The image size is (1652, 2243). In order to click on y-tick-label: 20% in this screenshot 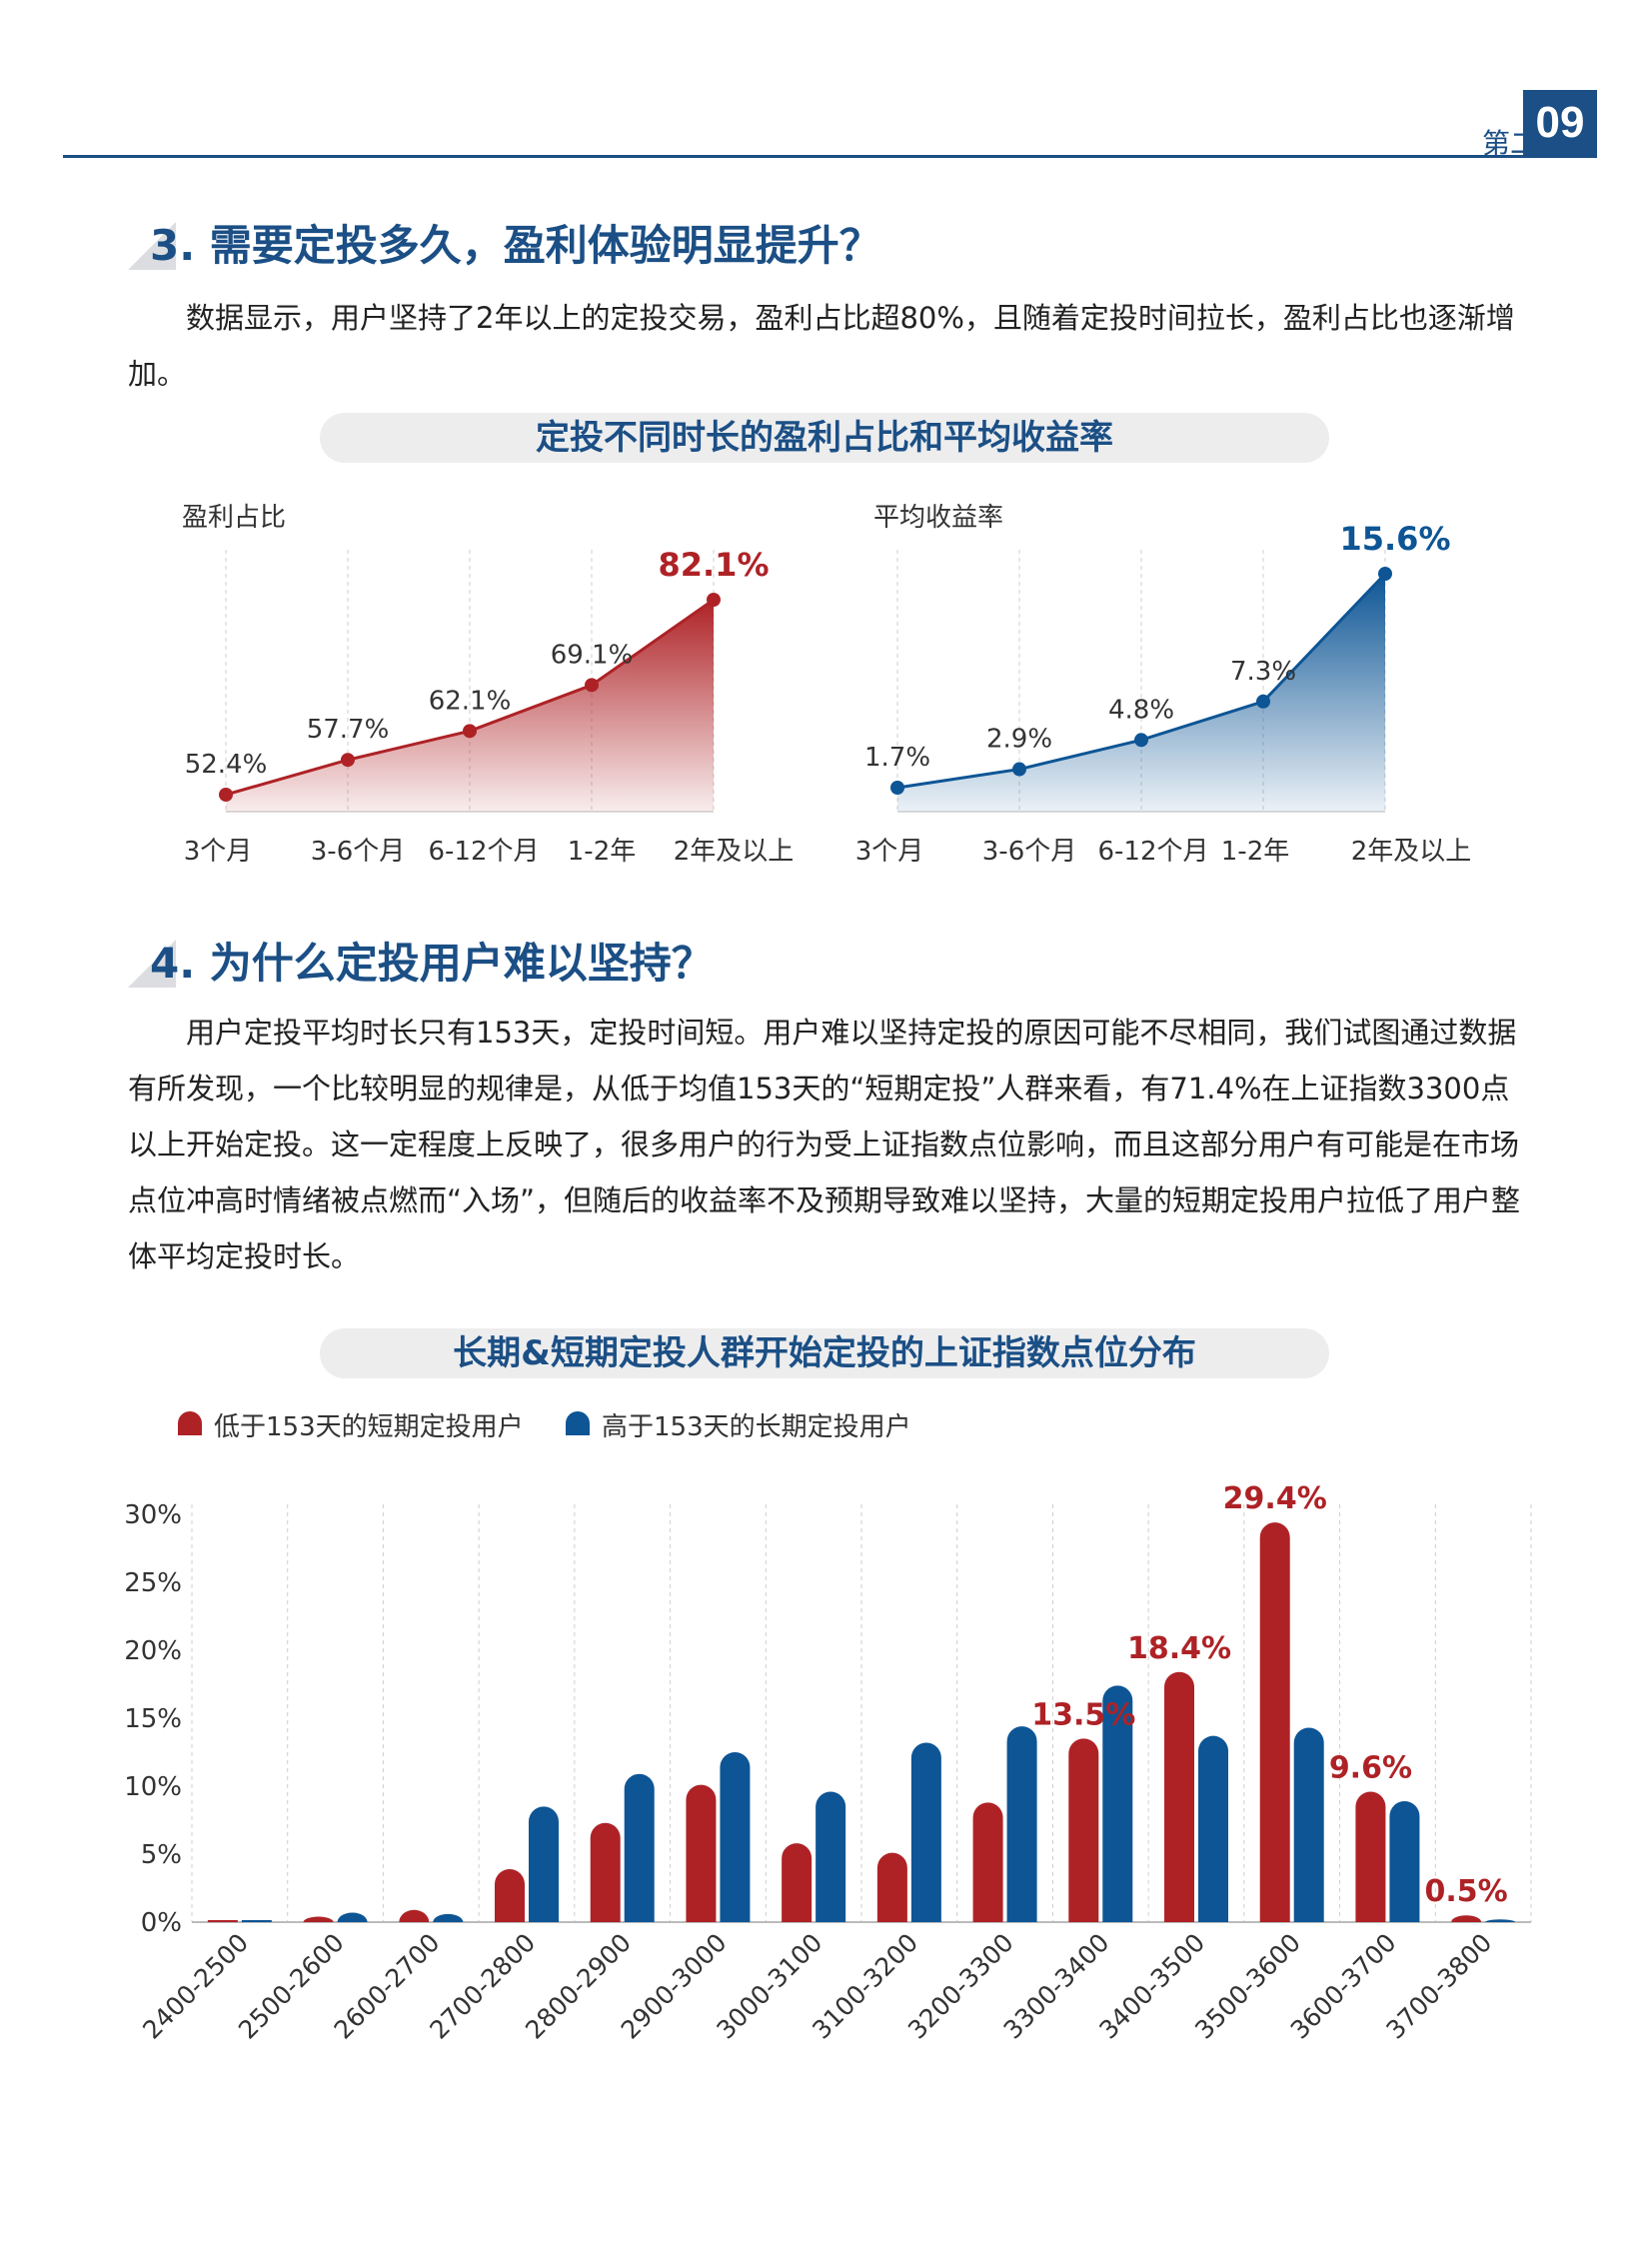, I will do `click(153, 1651)`.